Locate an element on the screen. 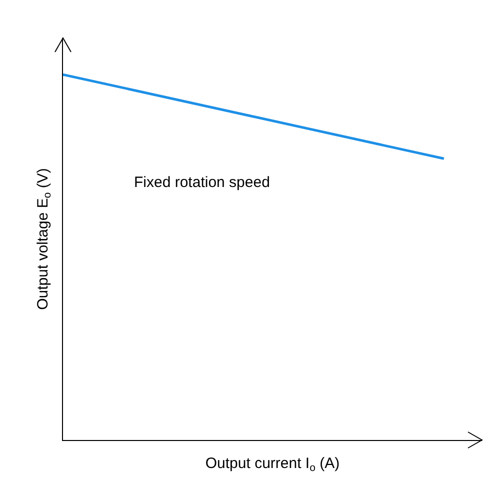 This screenshot has height=487, width=490. x-axis-title: Output current I$_{o}$ (A) is located at coordinates (272, 464).